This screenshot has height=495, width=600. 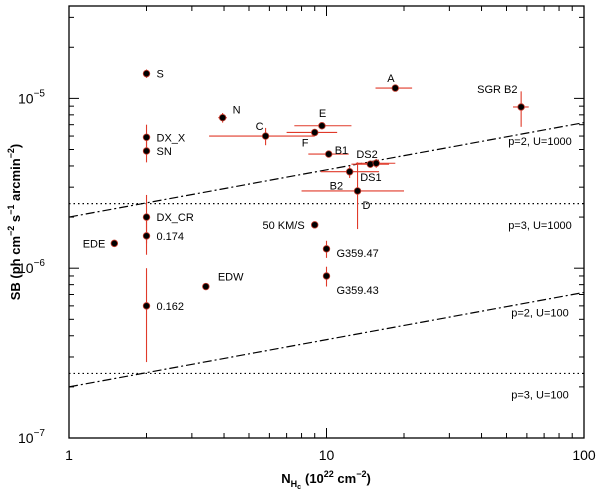 What do you see at coordinates (237, 111) in the screenshot?
I see `point-label: N` at bounding box center [237, 111].